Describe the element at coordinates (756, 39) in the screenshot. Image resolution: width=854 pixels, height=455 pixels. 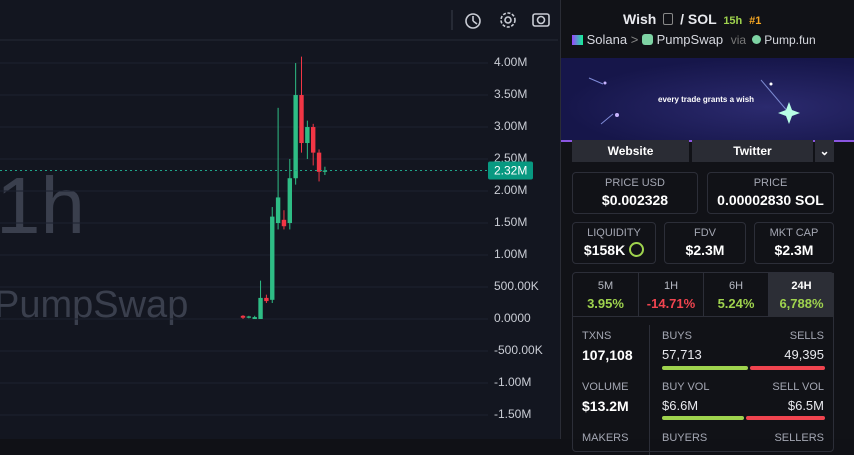
I see `launchpad-icon` at that location.